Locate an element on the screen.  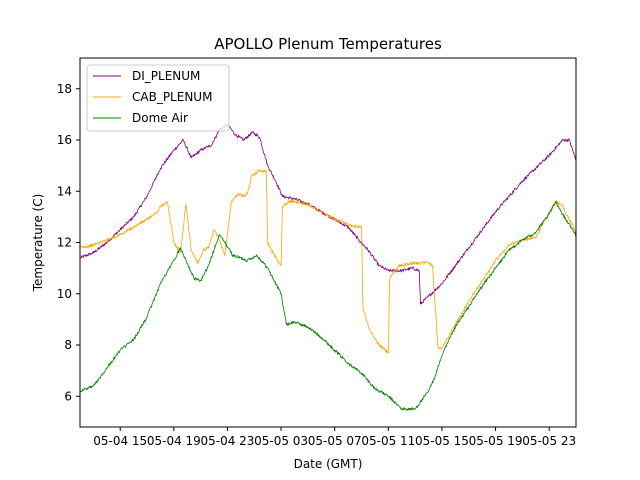
y-tick-label: 14 is located at coordinates (64, 191).